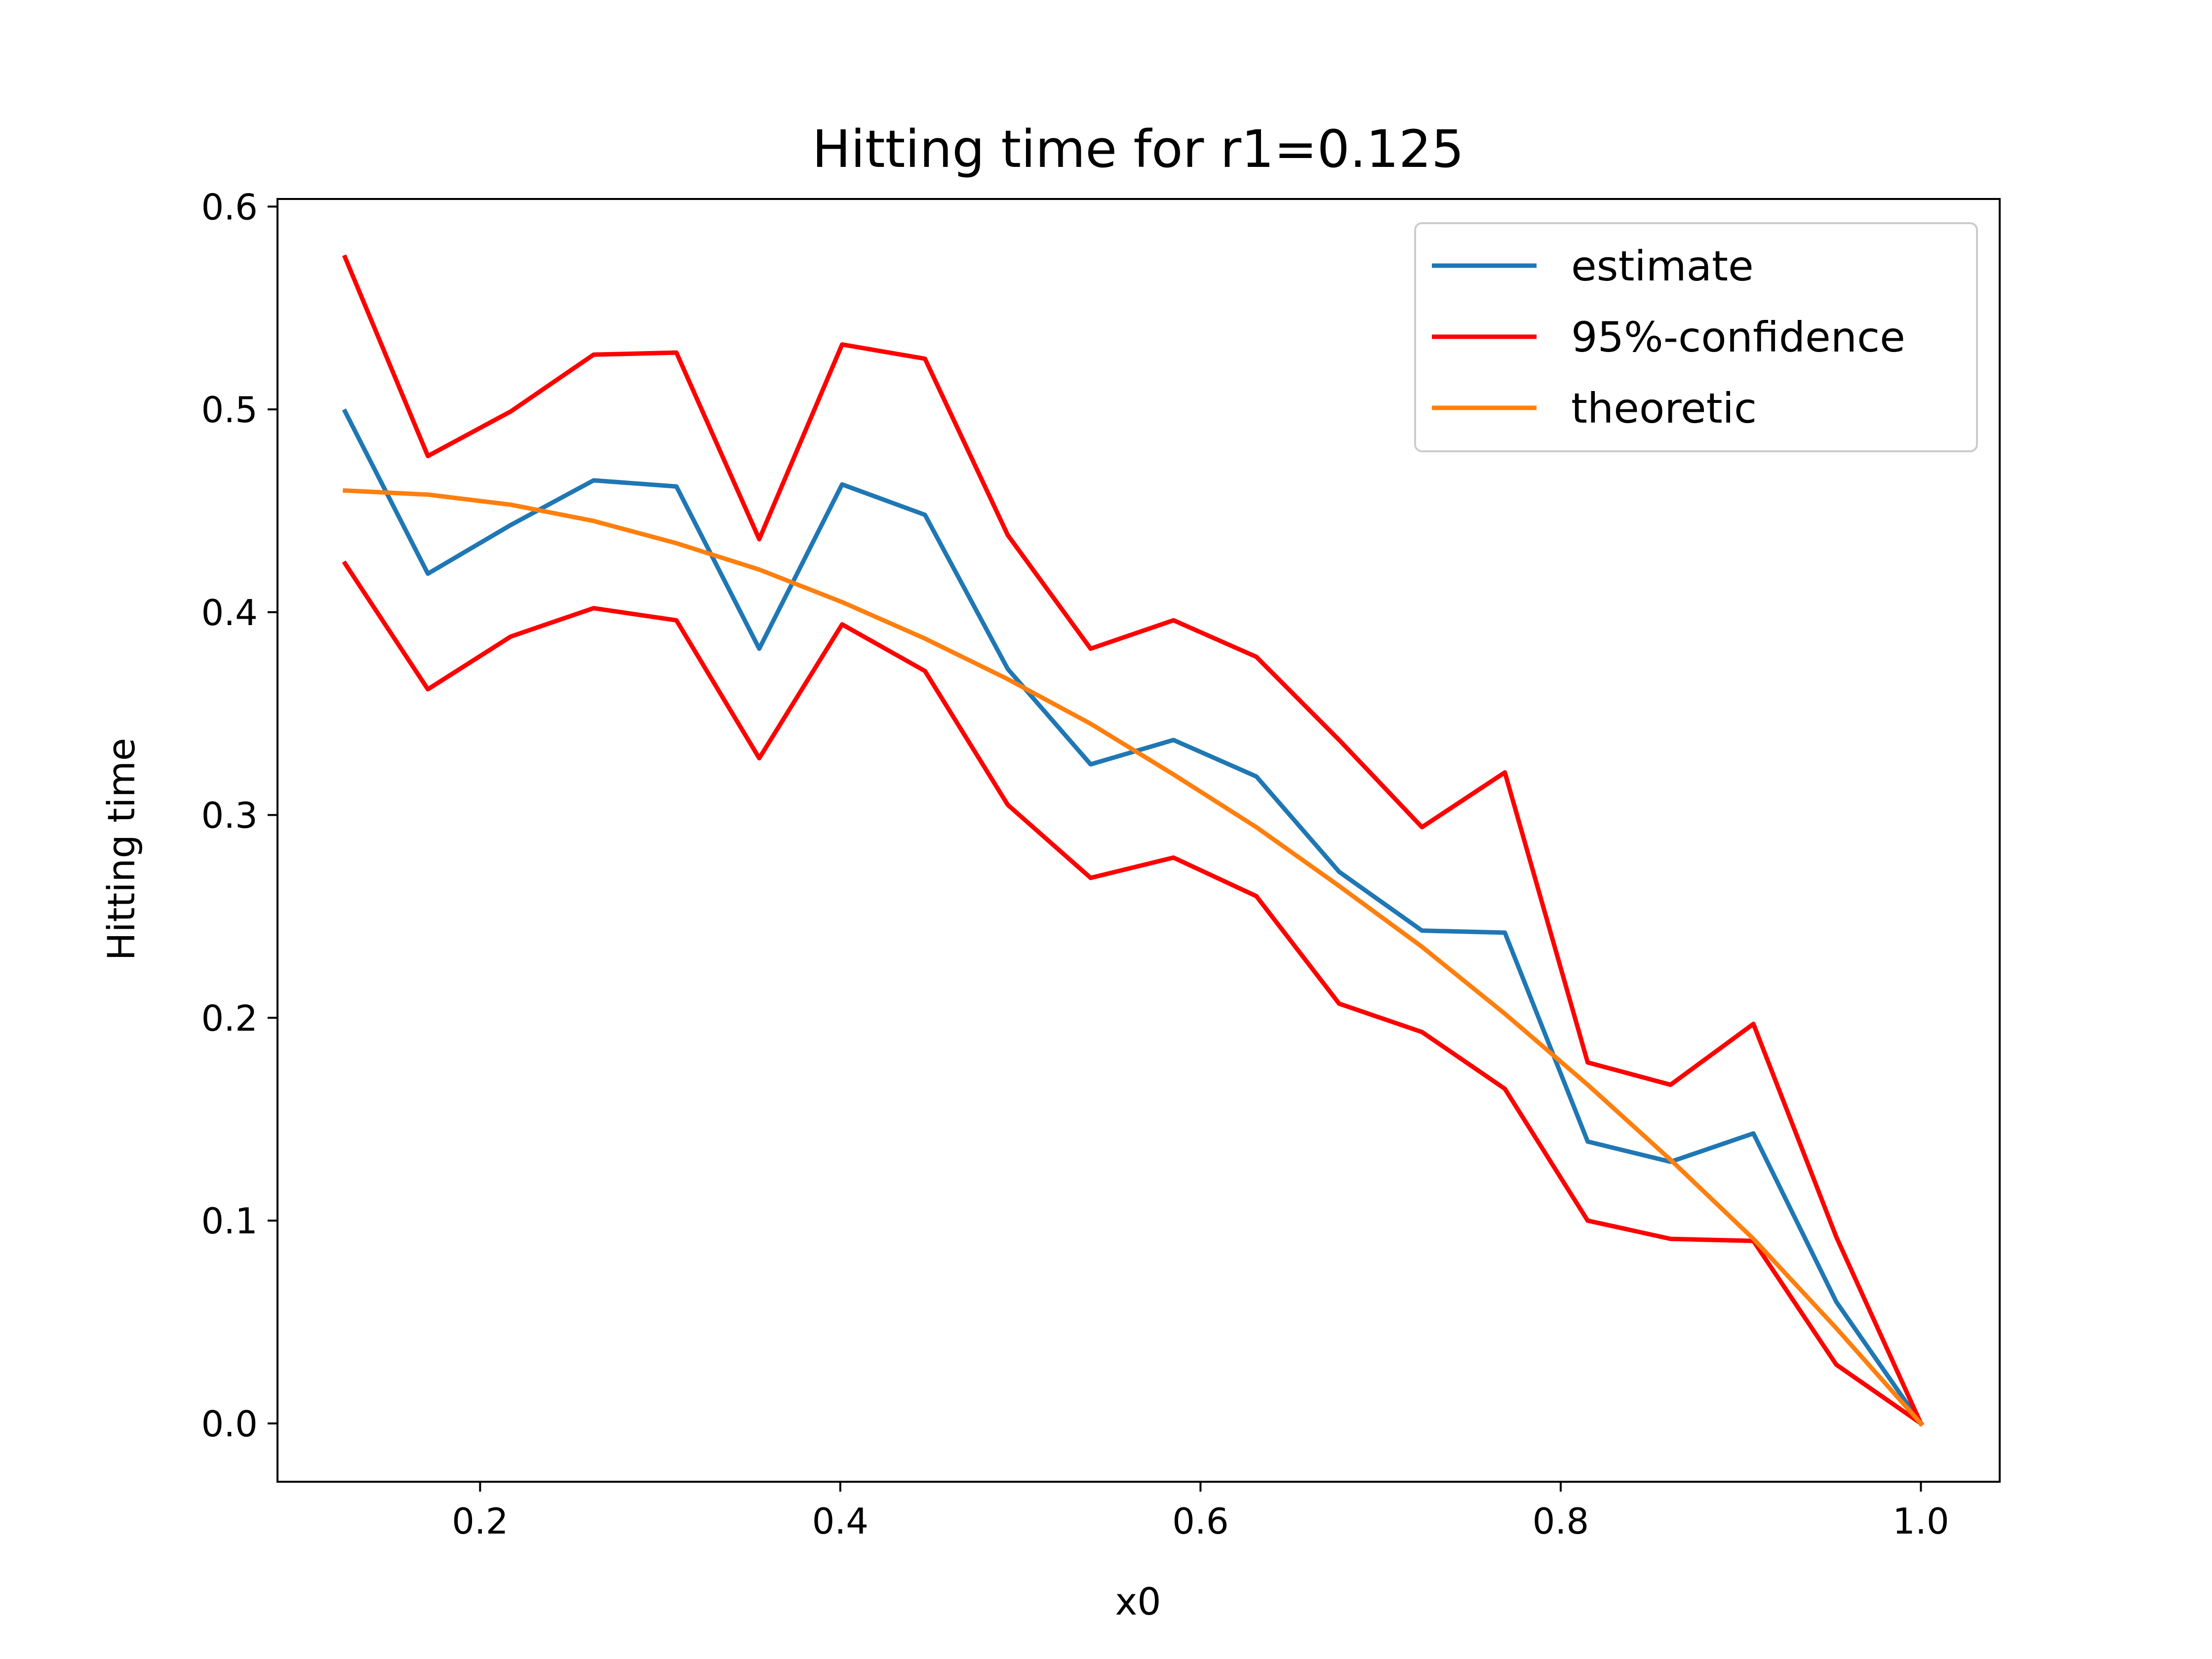 This screenshot has height=1659, width=2212. I want to click on x-tick-label: 0.6, so click(1201, 1522).